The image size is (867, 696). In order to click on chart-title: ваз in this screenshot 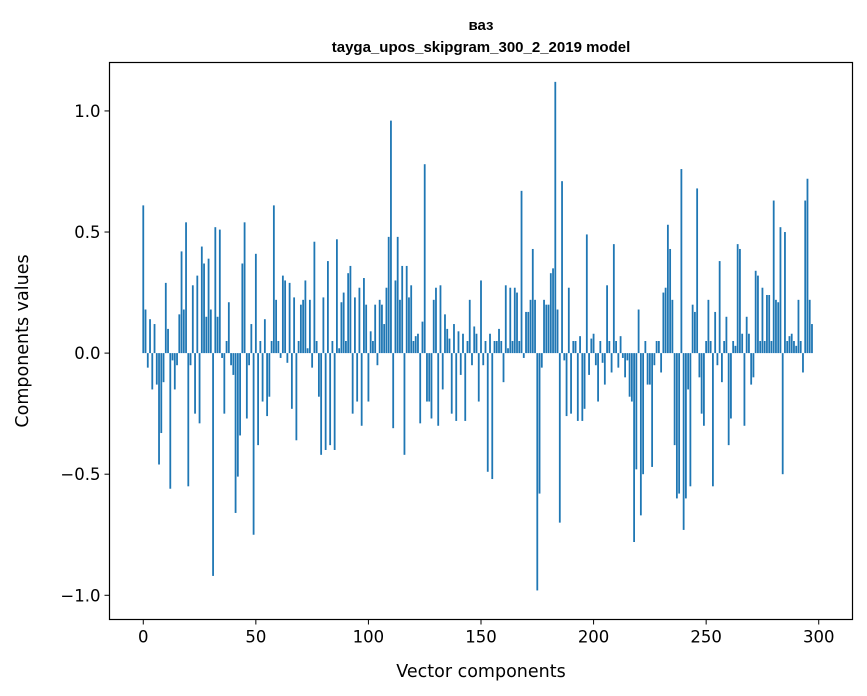, I will do `click(480, 25)`.